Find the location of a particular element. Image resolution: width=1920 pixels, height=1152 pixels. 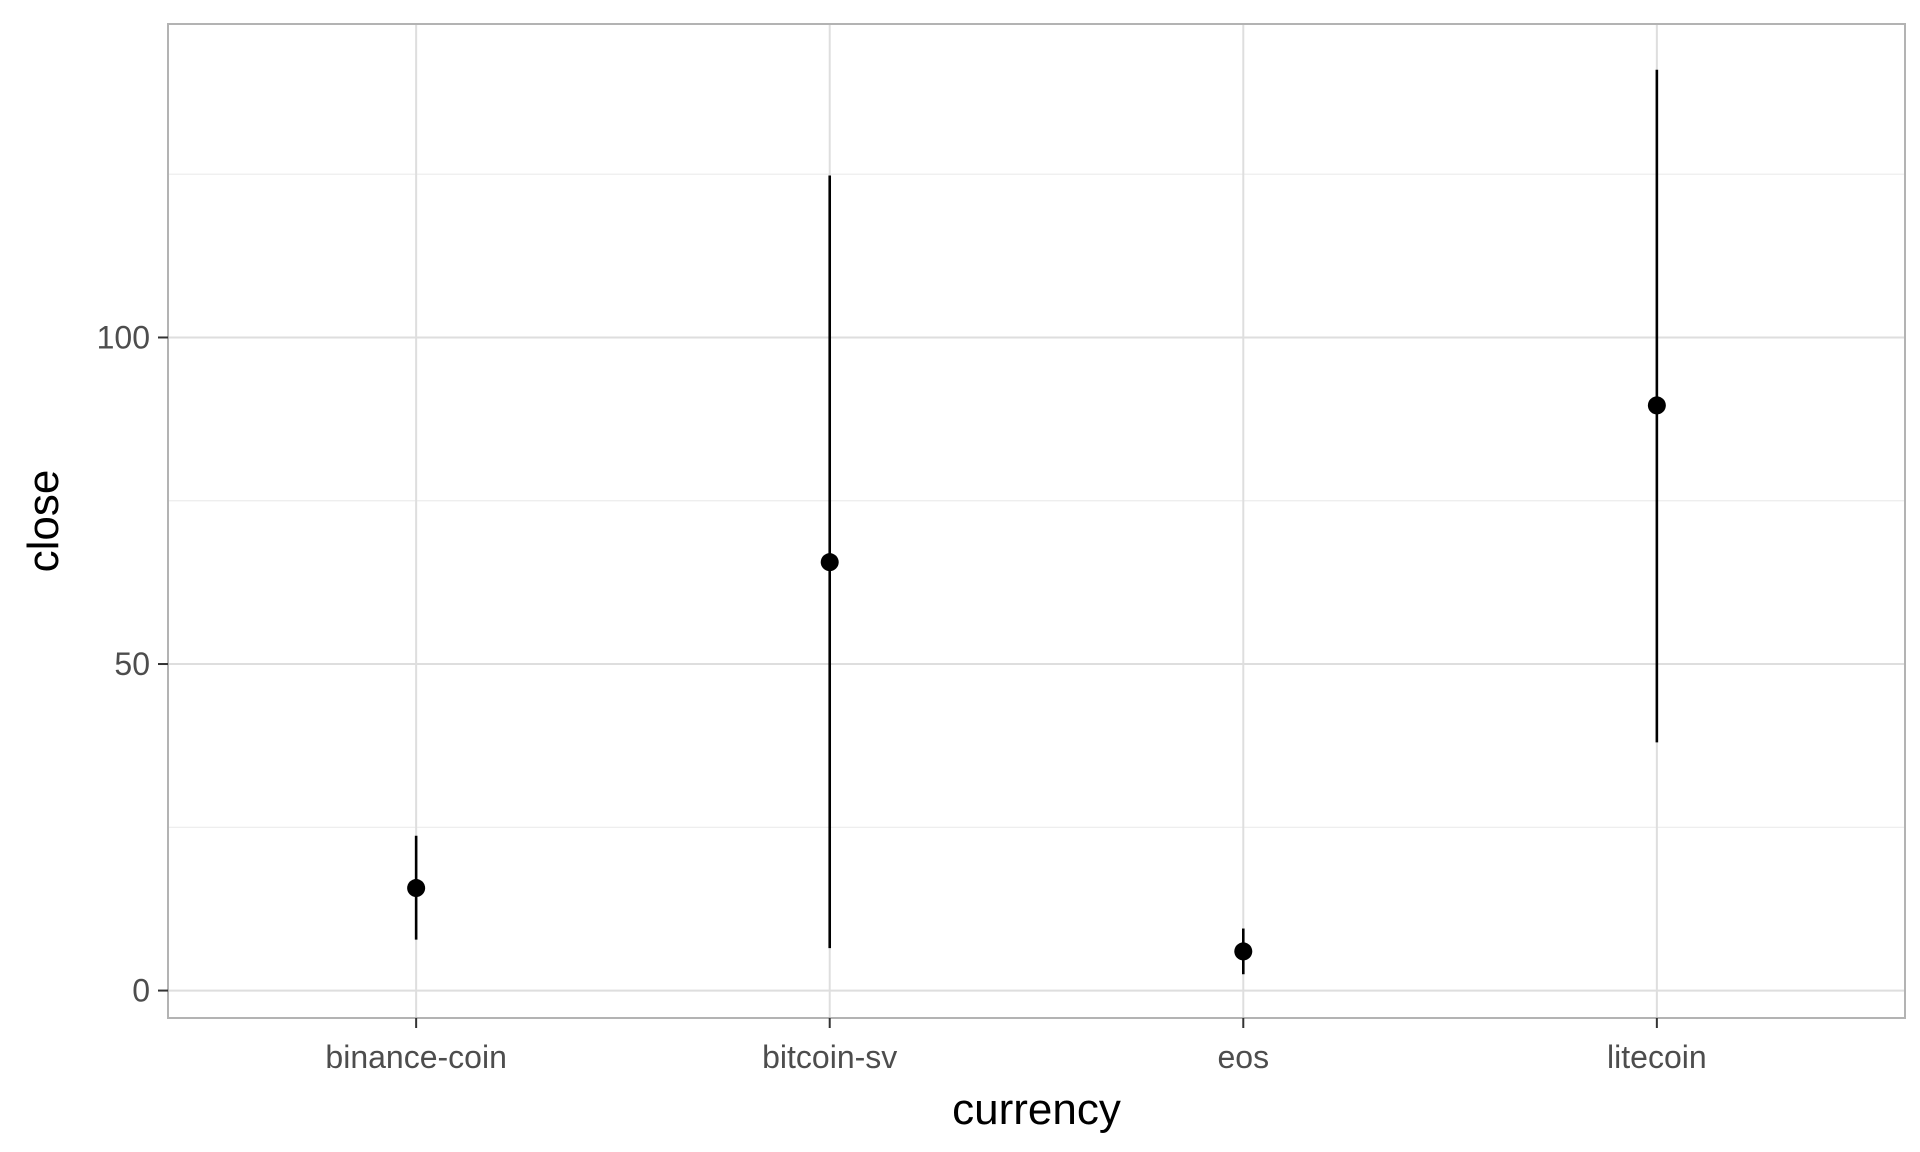

y-axis: 0 50 100 is located at coordinates (132, 664).